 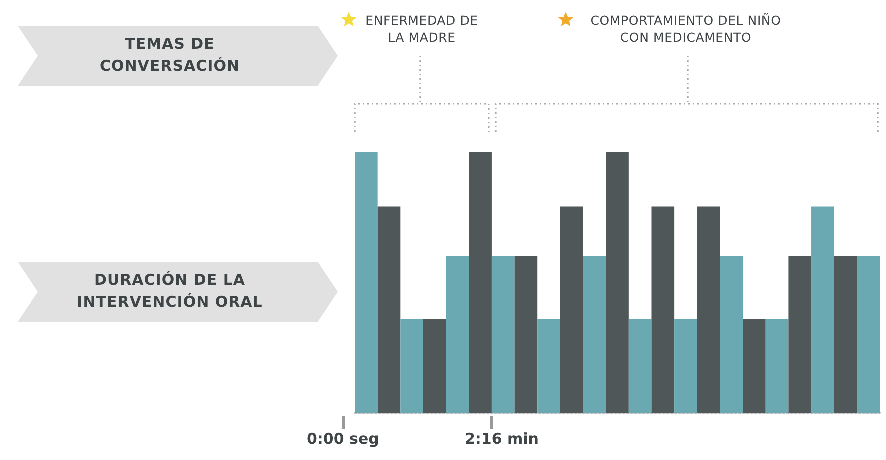 I want to click on text: 2:16 min, so click(x=501, y=439).